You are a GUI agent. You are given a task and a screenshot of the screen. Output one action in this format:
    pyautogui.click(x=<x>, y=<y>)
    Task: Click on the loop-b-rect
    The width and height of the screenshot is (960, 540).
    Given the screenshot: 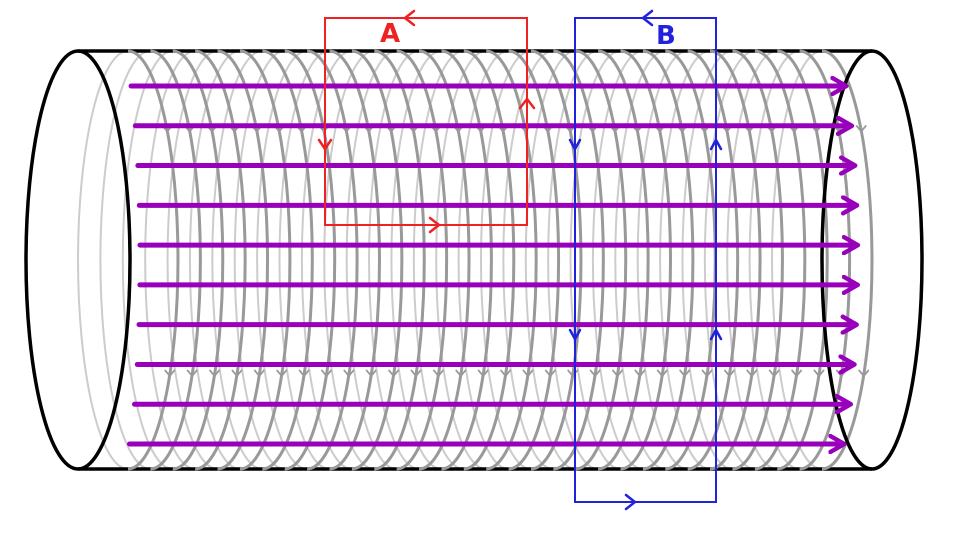 What is the action you would take?
    pyautogui.click(x=645, y=260)
    